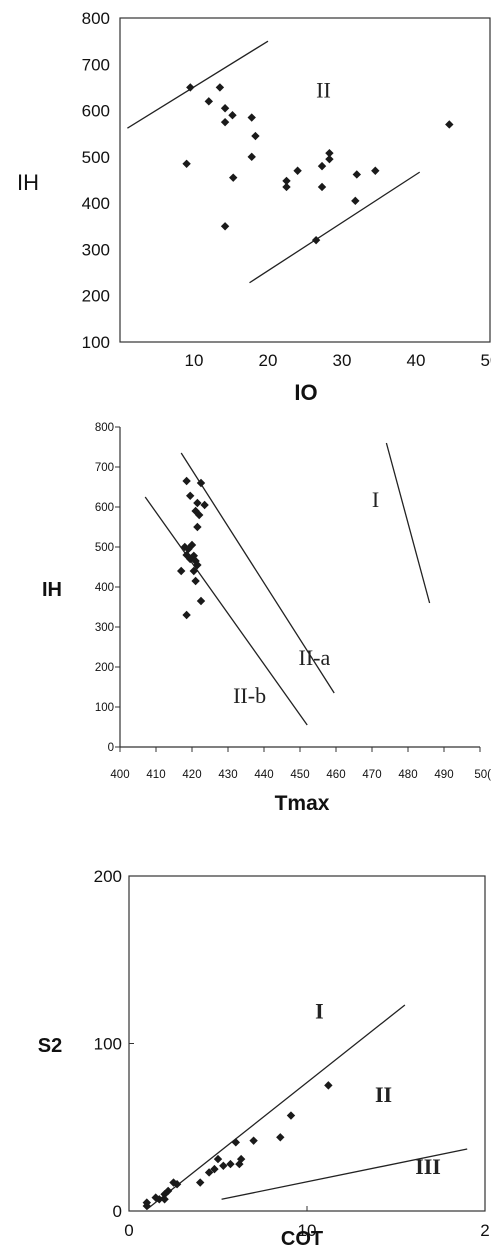  Describe the element at coordinates (104, 548) in the screenshot. I see `chart-2-y-tick-label: 500` at that location.